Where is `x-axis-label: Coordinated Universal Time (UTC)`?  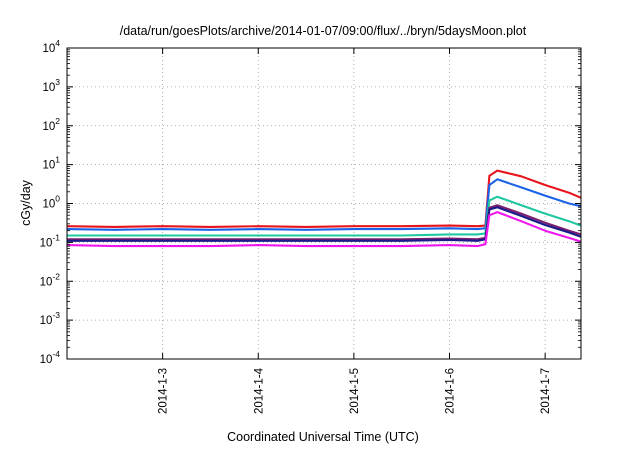 x-axis-label: Coordinated Universal Time (UTC) is located at coordinates (323, 437).